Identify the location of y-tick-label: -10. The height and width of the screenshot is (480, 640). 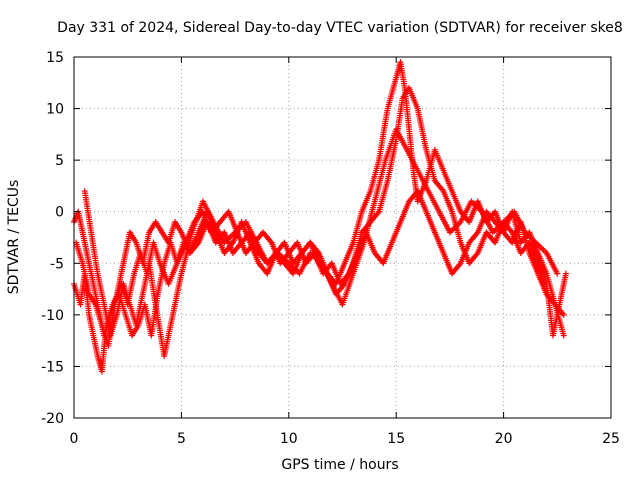
(52, 316).